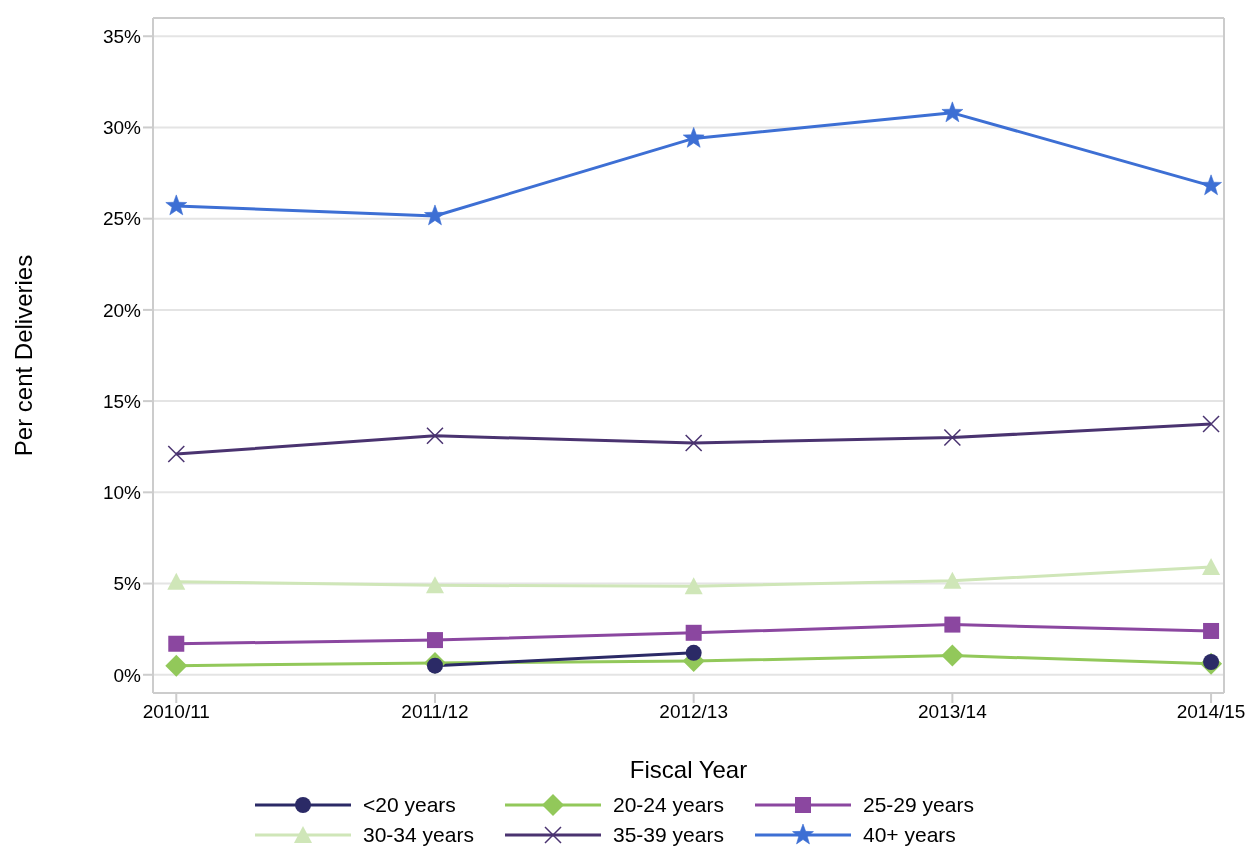 The height and width of the screenshot is (867, 1256). Describe the element at coordinates (176, 712) in the screenshot. I see `x-tick-label: 2010/11` at that location.